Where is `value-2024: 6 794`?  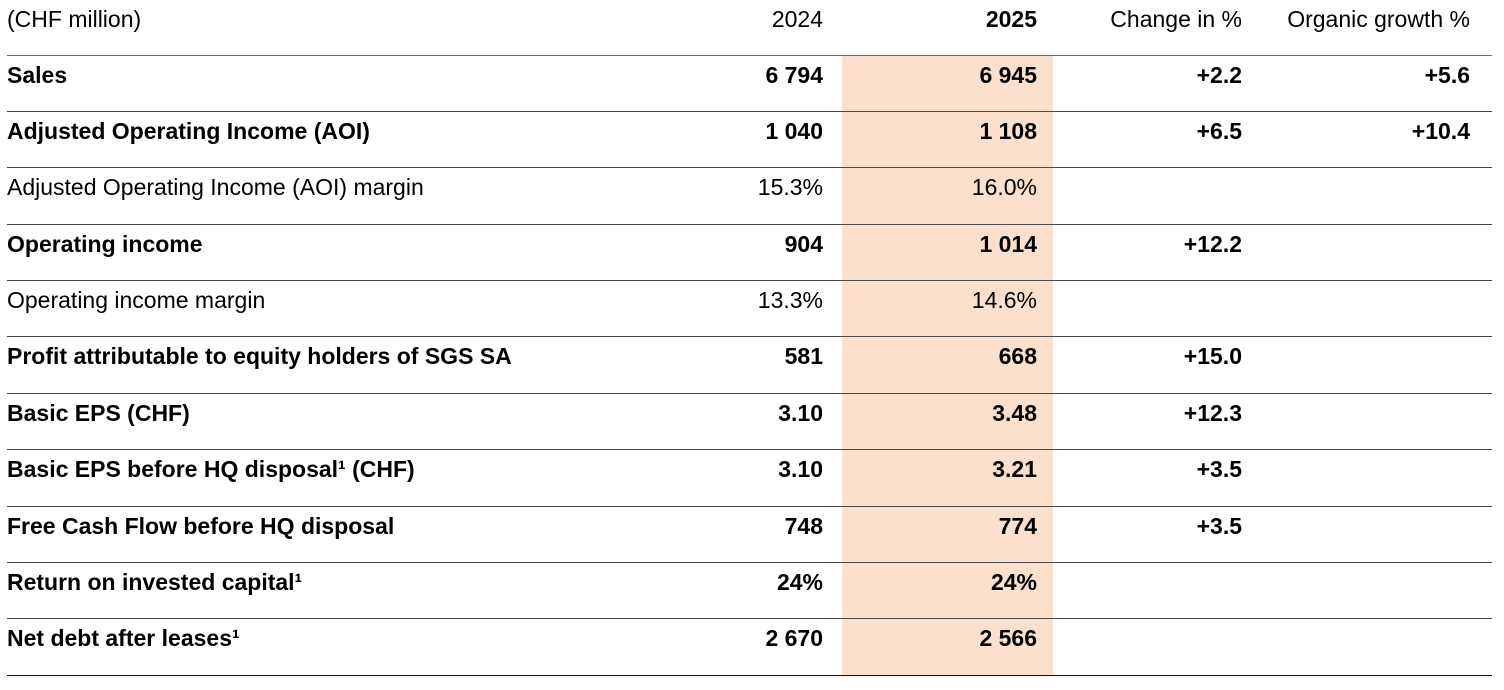
value-2024: 6 794 is located at coordinates (701, 83).